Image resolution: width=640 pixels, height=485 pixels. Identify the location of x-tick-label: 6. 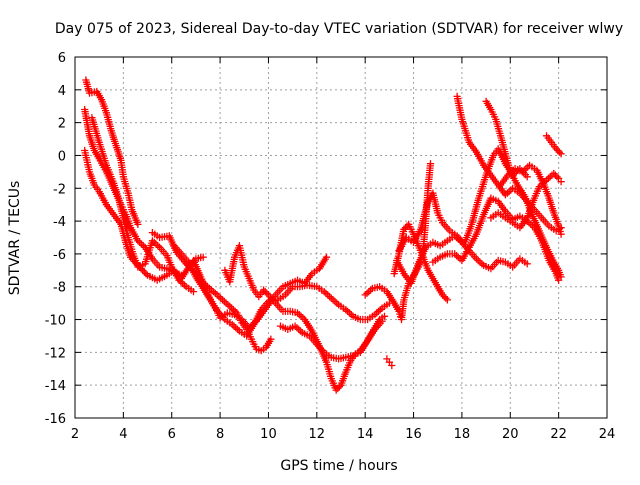
(172, 434).